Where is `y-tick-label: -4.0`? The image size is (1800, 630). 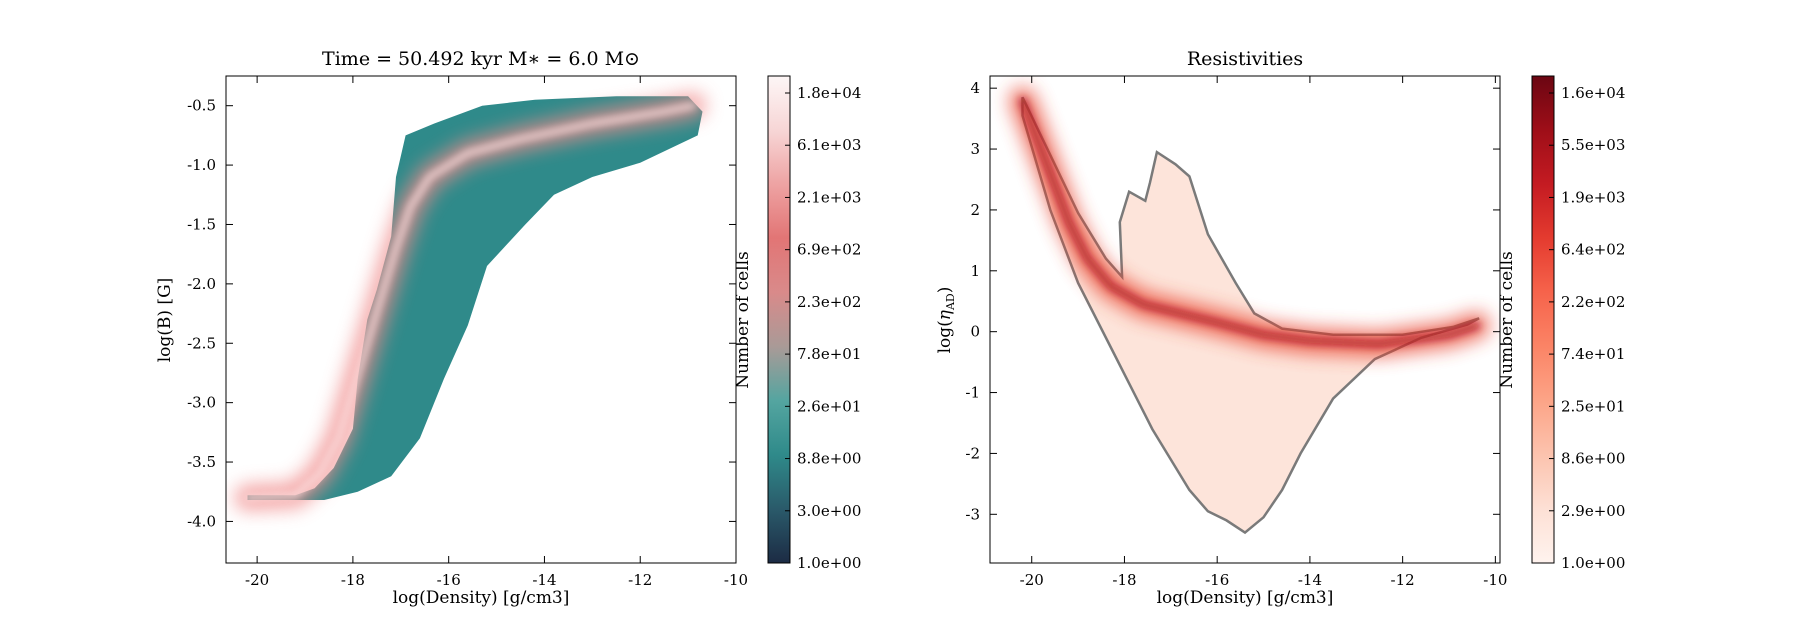 y-tick-label: -4.0 is located at coordinates (201, 521).